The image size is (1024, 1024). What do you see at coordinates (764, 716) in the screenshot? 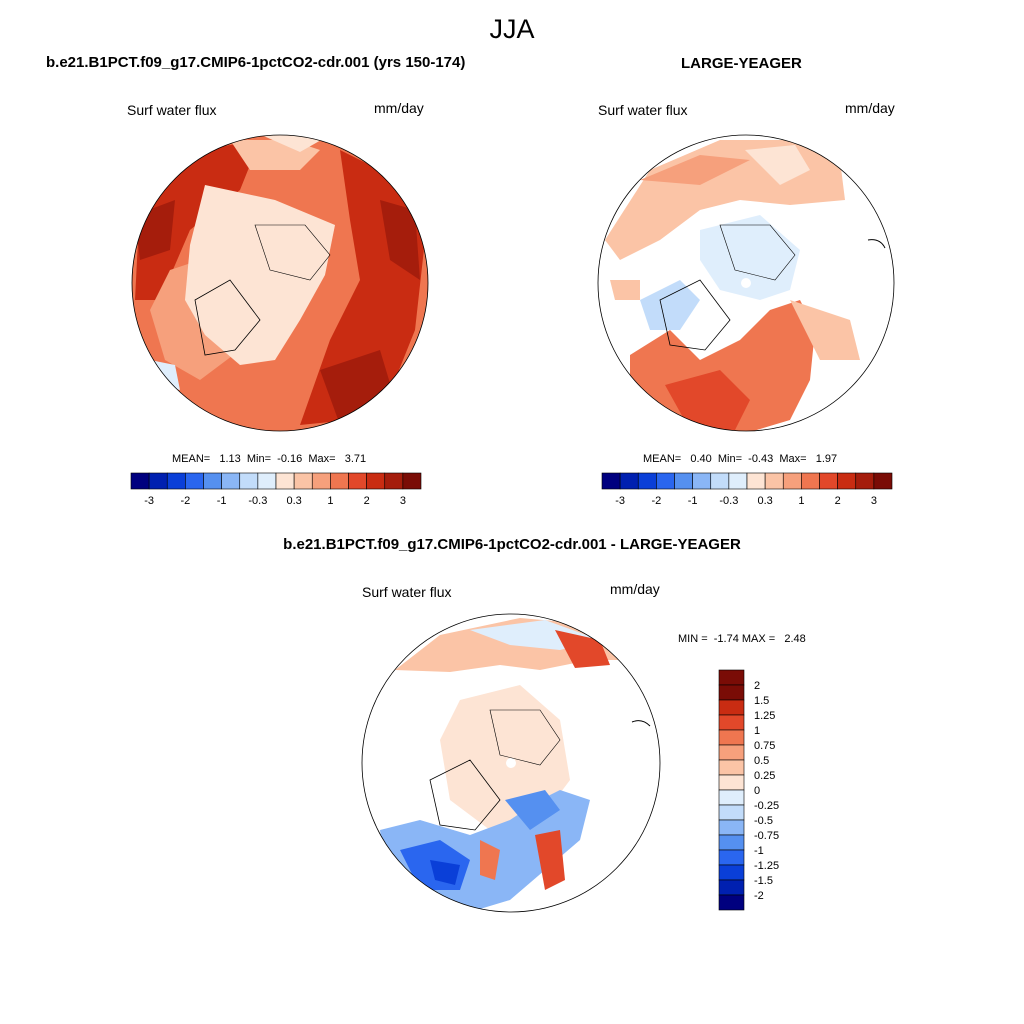
I see `colorbar-tick-label: 1.25` at bounding box center [764, 716].